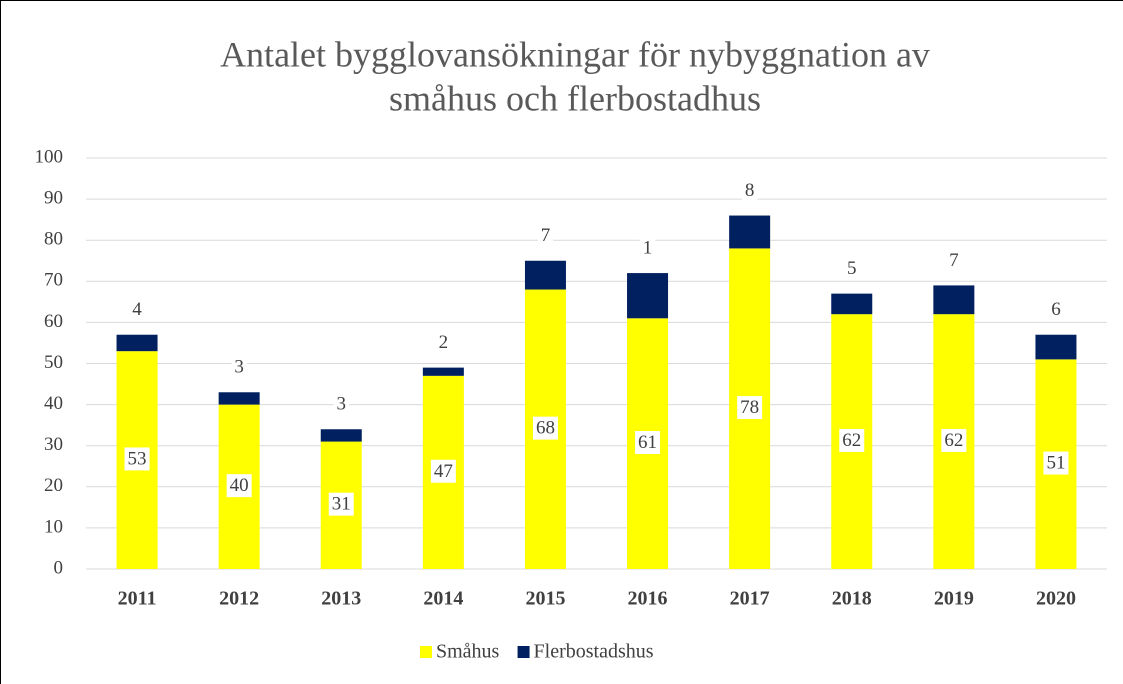 This screenshot has height=684, width=1123. I want to click on y-tick-label: 50, so click(53, 362).